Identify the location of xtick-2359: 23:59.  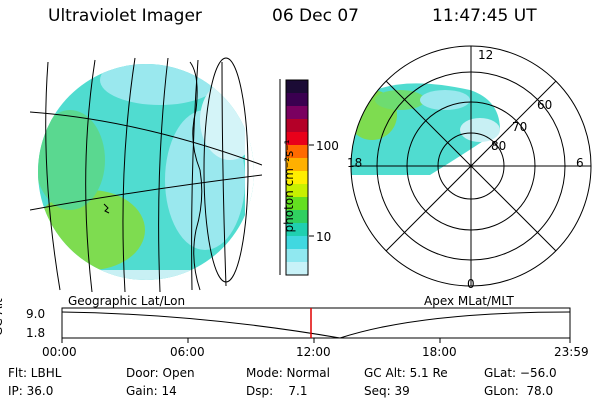
(571, 352).